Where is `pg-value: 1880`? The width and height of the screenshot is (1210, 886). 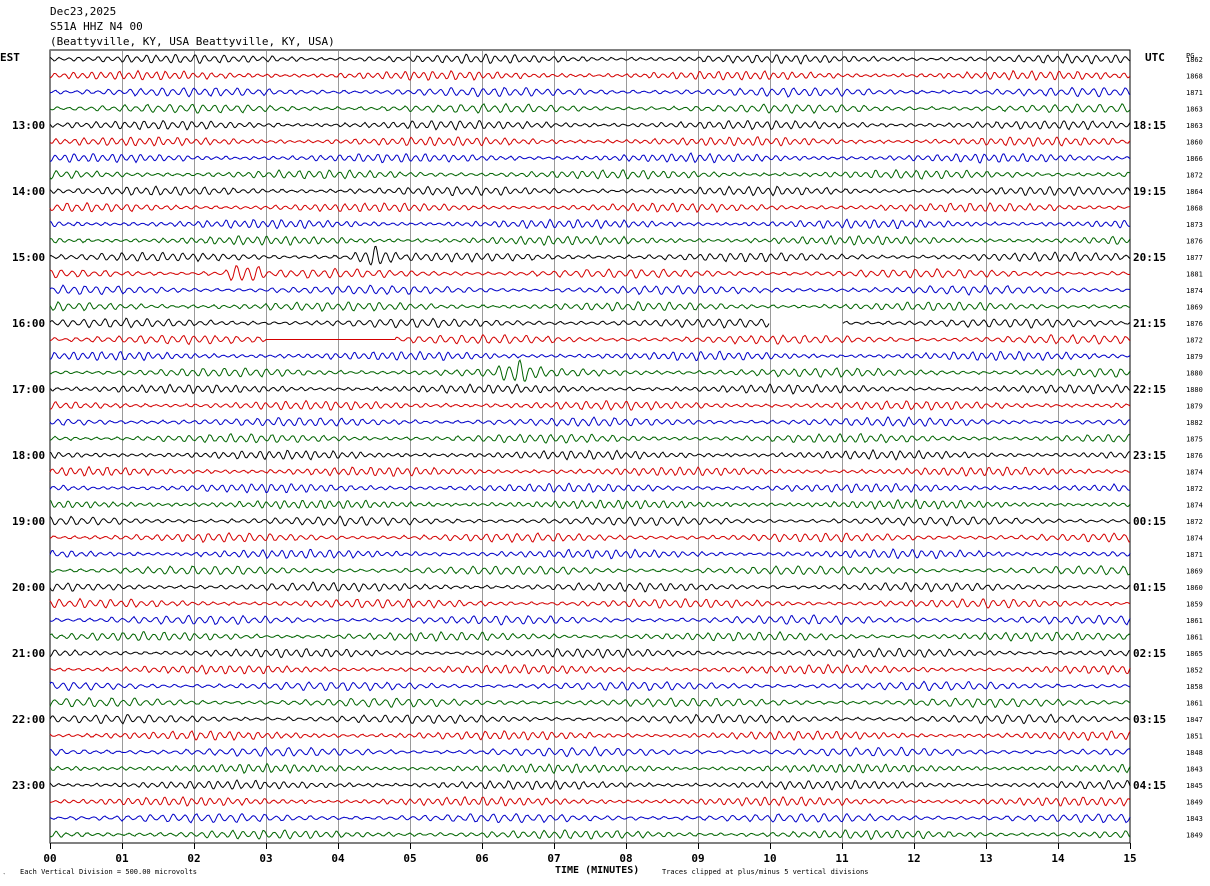 pg-value: 1880 is located at coordinates (1194, 374).